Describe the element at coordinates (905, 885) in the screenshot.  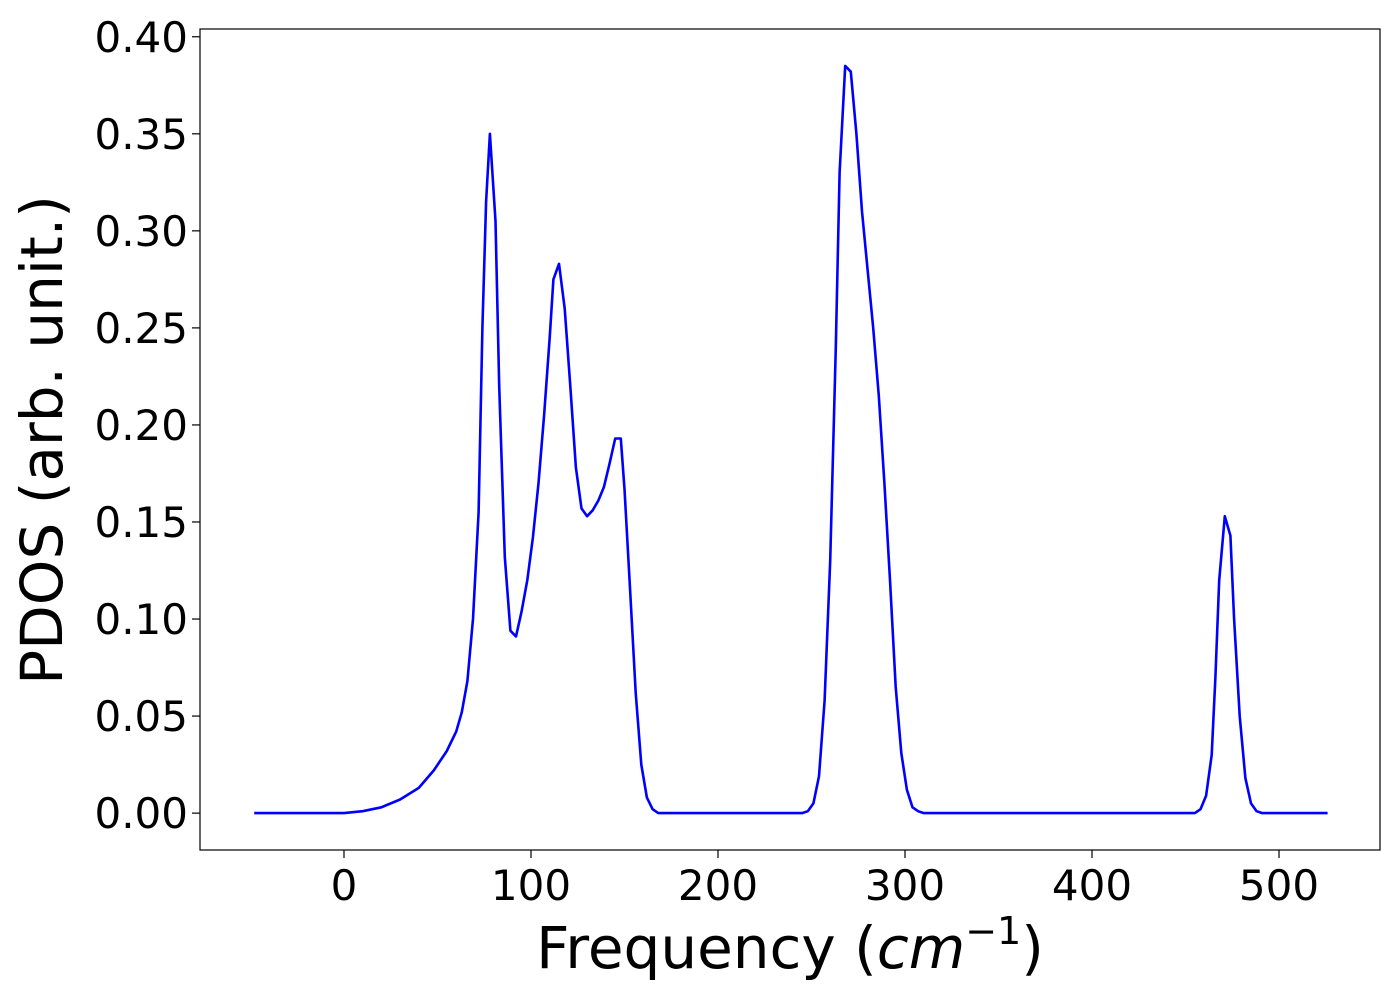
I see `x-tick-label: 300` at that location.